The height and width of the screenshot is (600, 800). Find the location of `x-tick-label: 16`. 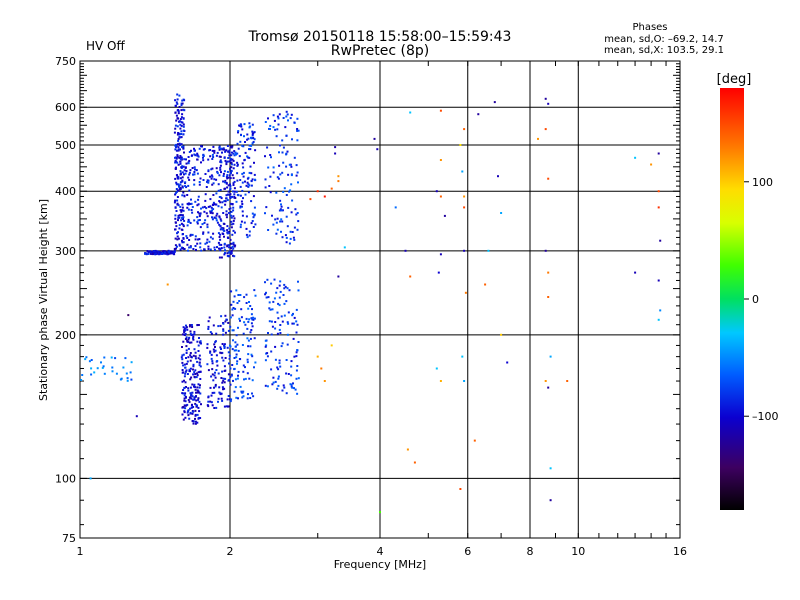

x-tick-label: 16 is located at coordinates (680, 551).